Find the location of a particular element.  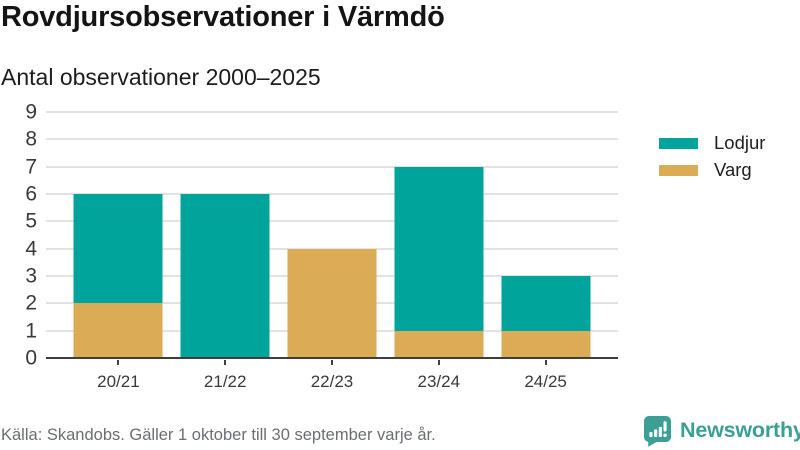

x-tick-label: 24/25 is located at coordinates (545, 381).